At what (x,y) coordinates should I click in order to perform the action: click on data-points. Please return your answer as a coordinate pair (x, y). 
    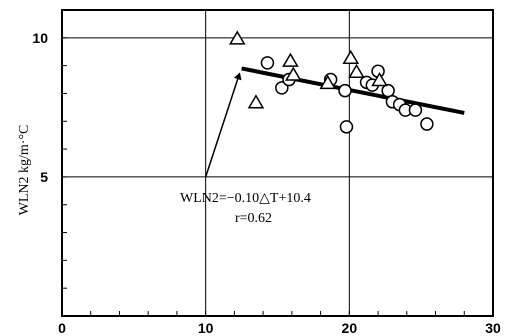
    Looking at the image, I should click on (331, 82).